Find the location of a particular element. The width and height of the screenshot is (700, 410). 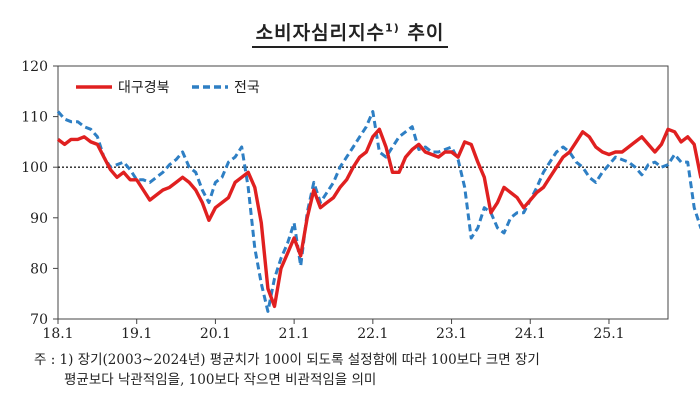

y-tick-label: 80 is located at coordinates (39, 269).